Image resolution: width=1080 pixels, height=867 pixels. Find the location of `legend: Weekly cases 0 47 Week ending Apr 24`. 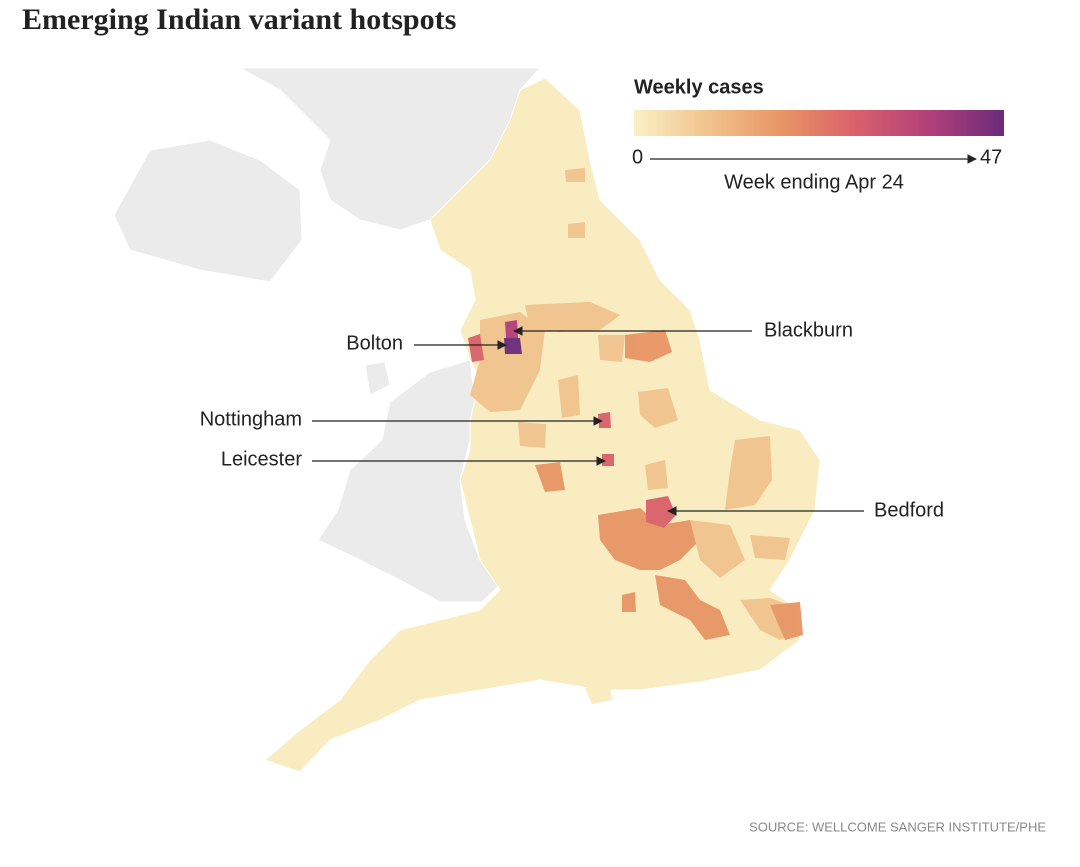

legend: Weekly cases 0 47 Week ending Apr 24 is located at coordinates (818, 134).